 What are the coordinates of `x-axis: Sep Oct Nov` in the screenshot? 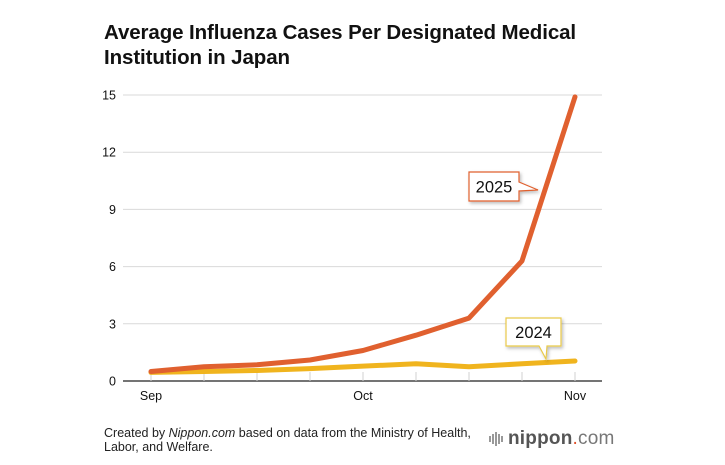 It's located at (362, 387).